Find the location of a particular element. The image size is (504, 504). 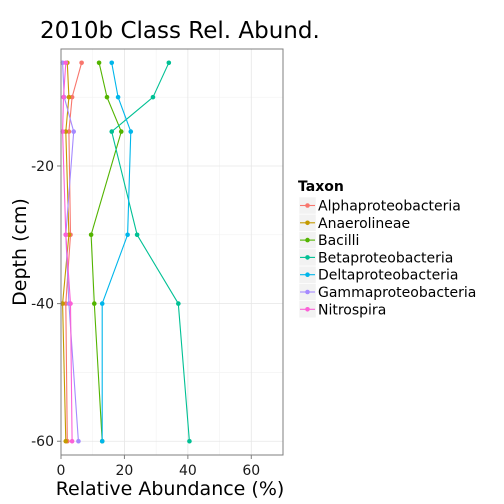

x-tick-label: 40 is located at coordinates (188, 471).